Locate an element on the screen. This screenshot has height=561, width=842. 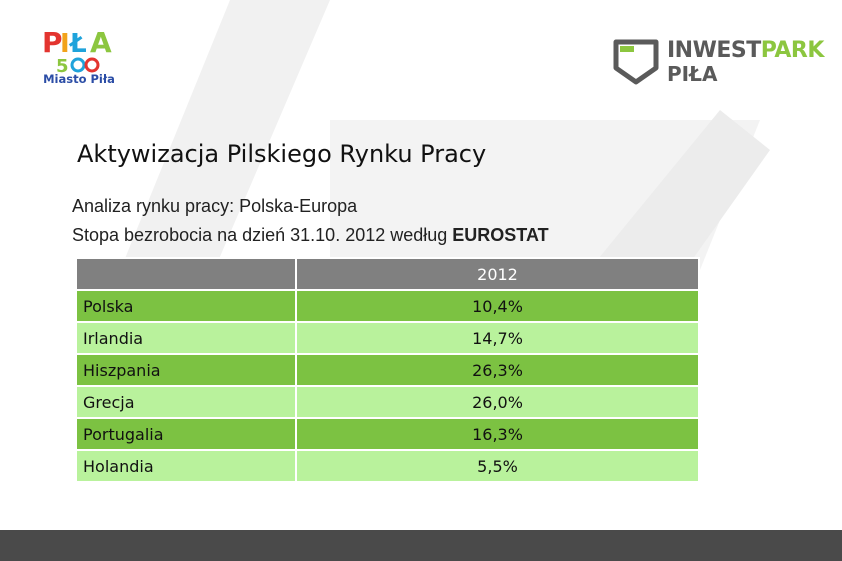
table-row: Polska 10,4% is located at coordinates (387, 306).